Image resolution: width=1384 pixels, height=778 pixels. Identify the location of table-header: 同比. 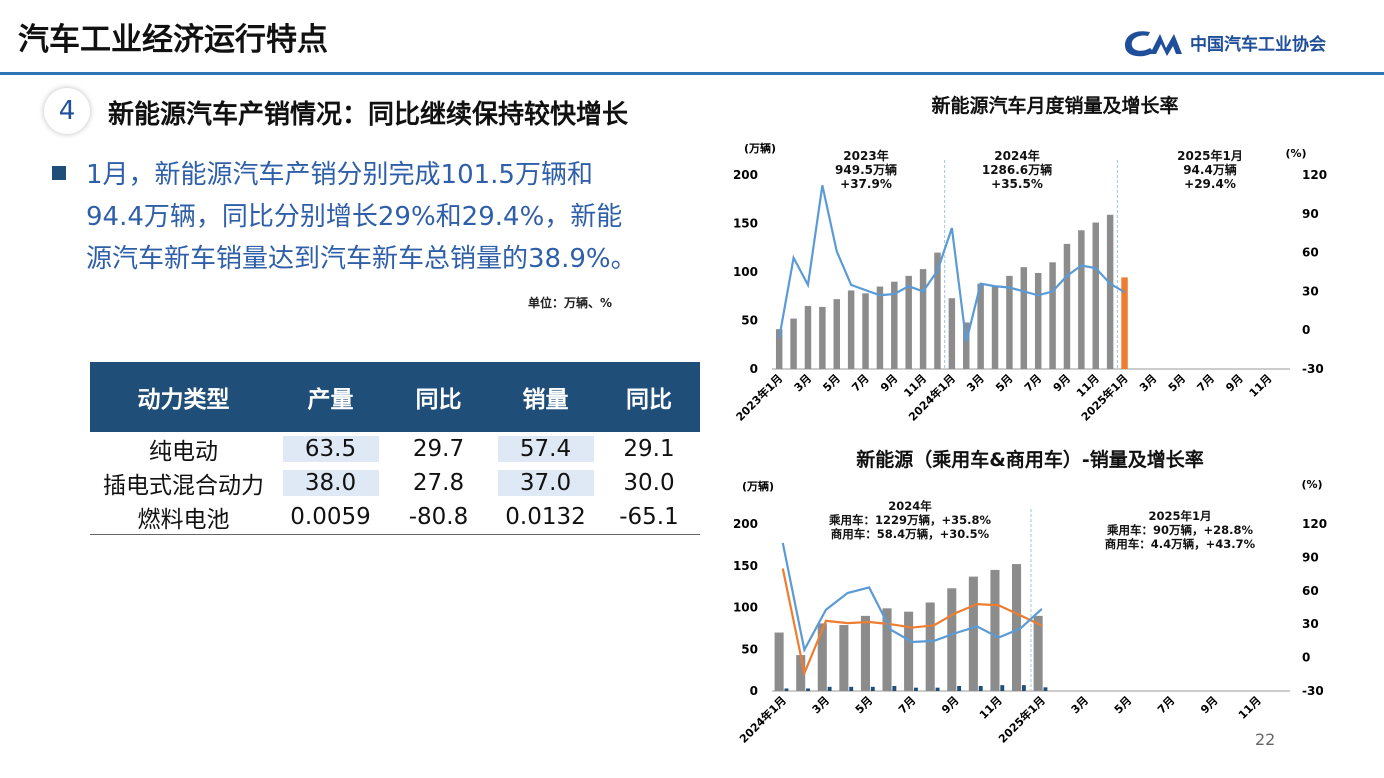
(649, 397).